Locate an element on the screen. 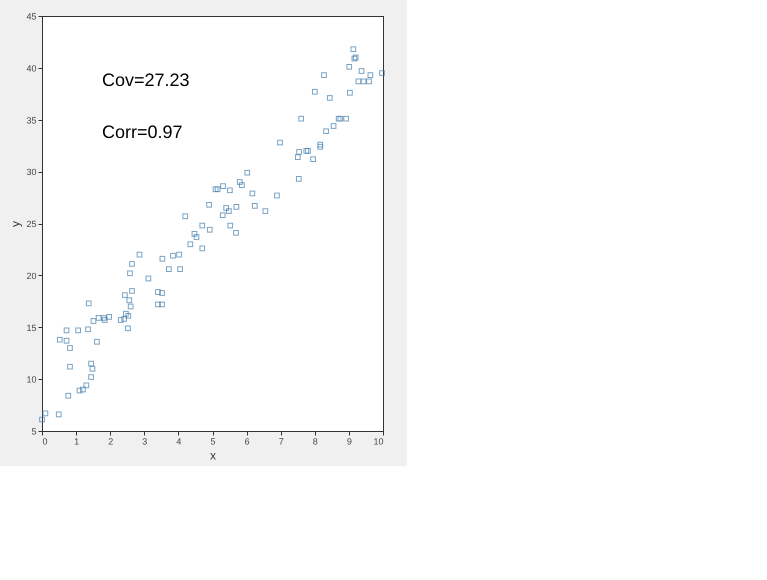  y-tick-label: 10 is located at coordinates (31, 379).